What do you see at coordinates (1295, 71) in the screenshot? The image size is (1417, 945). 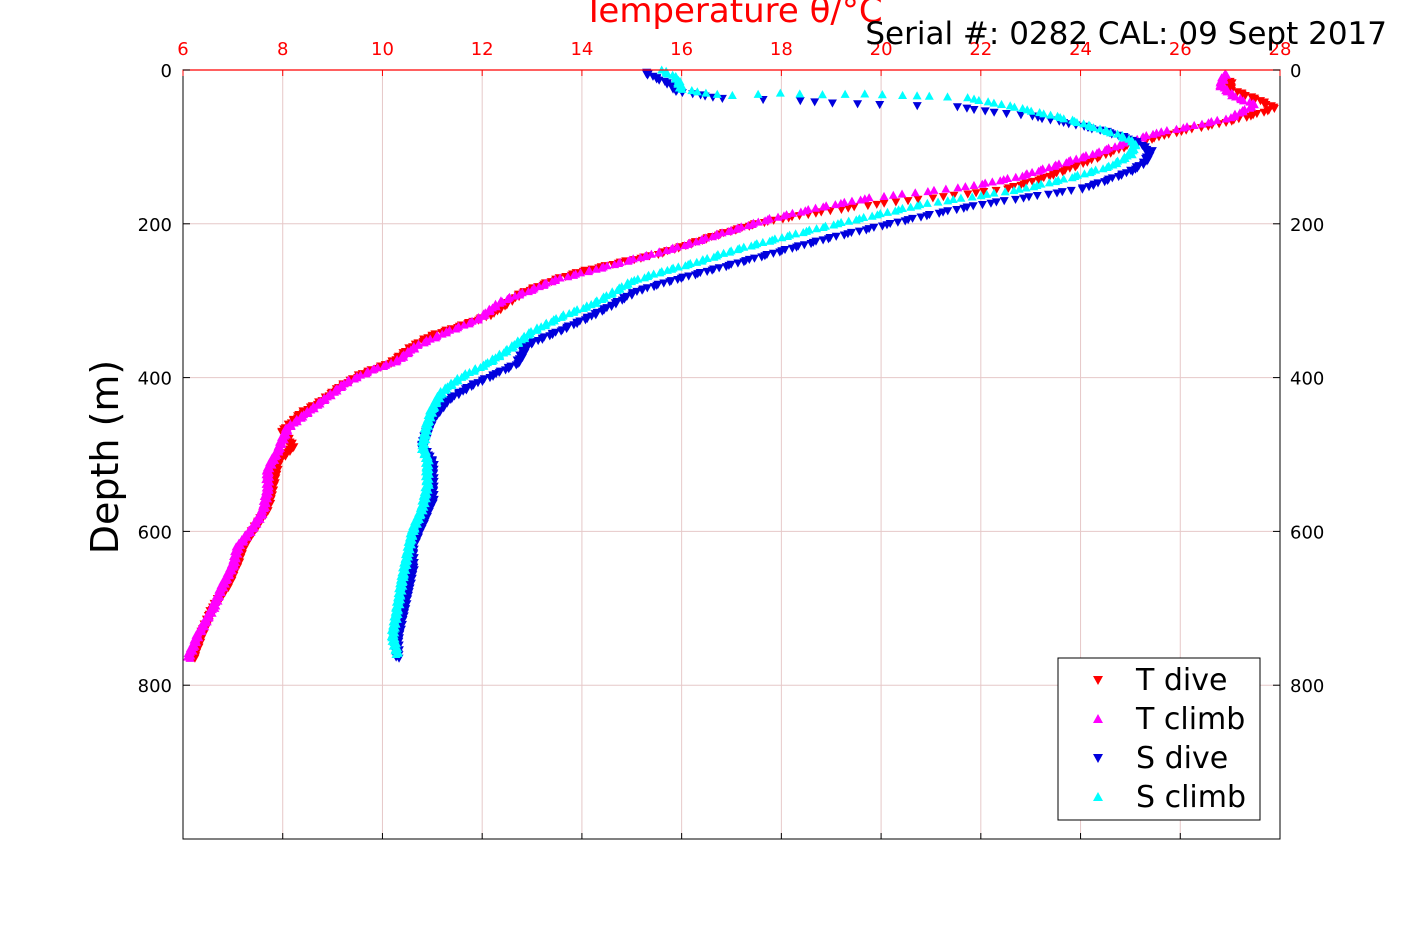 I see `y-tick-label-right: 0` at bounding box center [1295, 71].